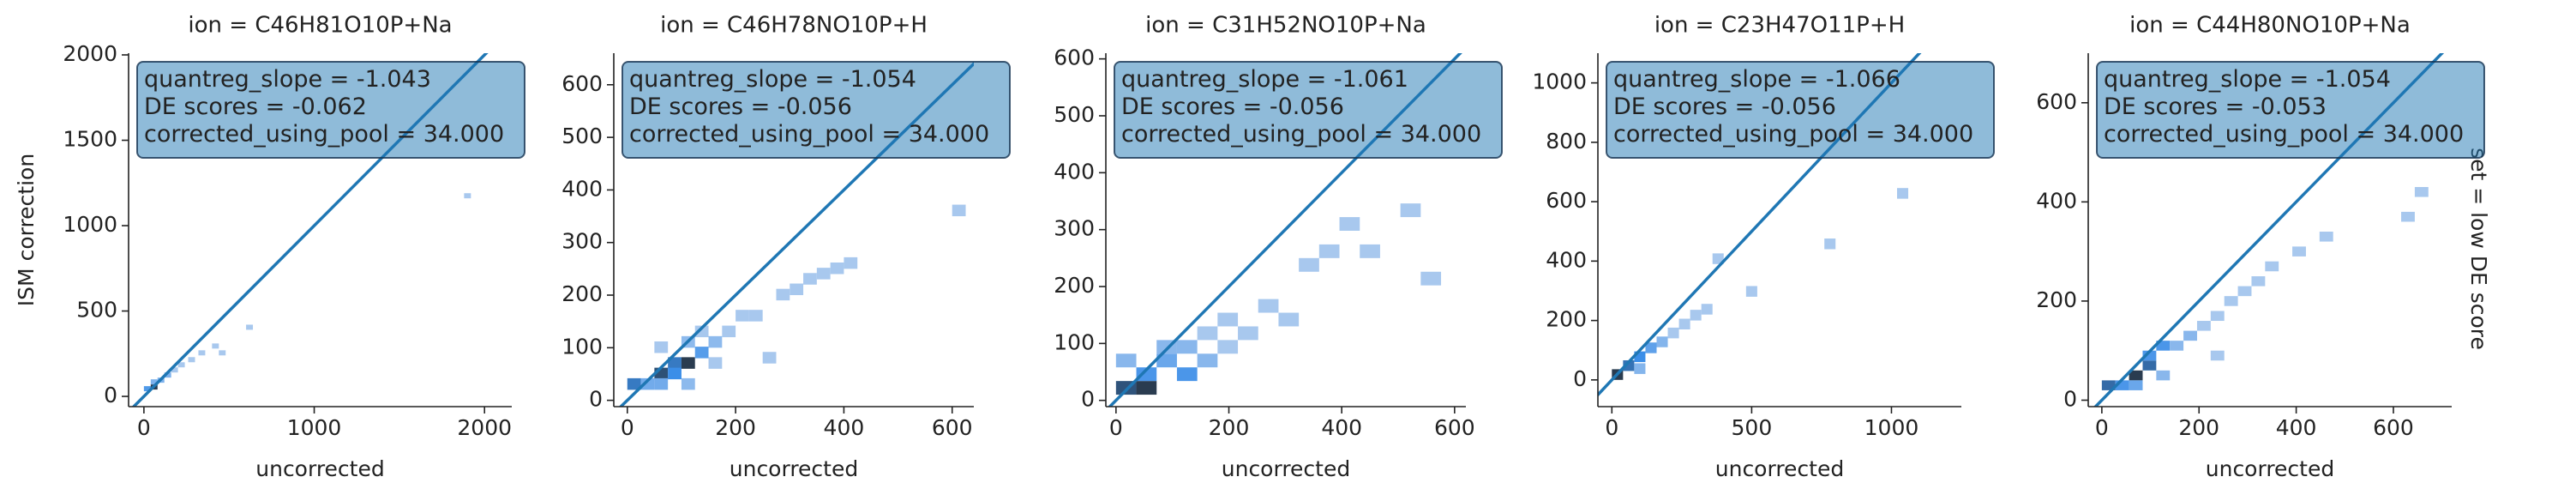 The height and width of the screenshot is (501, 2576). Describe the element at coordinates (255, 107) in the screenshot. I see `annotation-text: DE scores = -0.062` at that location.